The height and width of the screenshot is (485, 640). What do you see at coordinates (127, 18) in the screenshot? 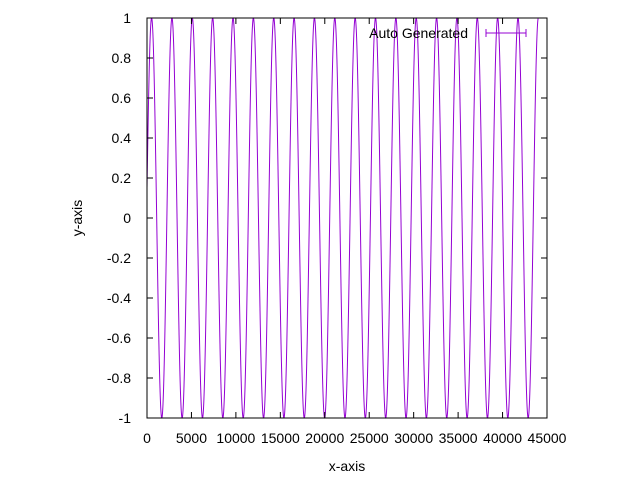
I see `y-tick-label: 1` at bounding box center [127, 18].